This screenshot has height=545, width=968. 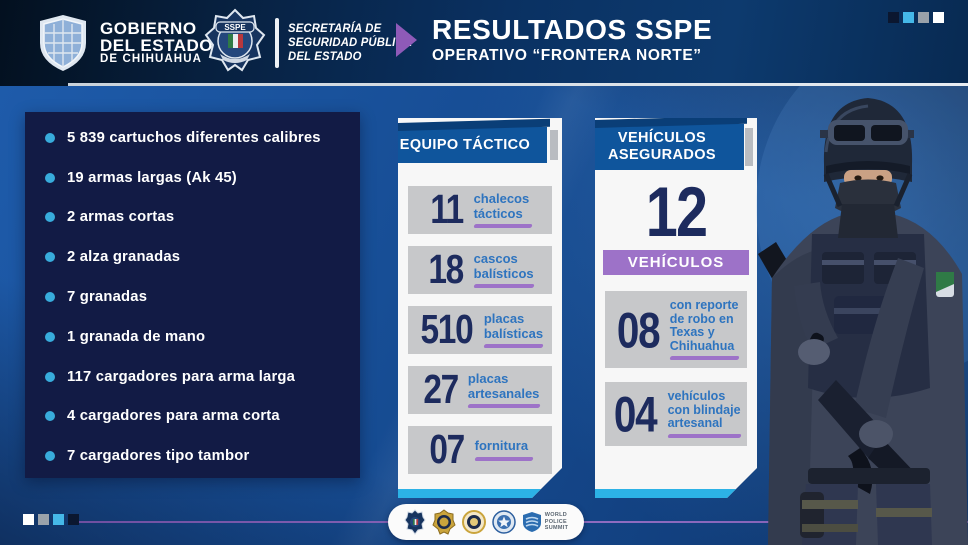 What do you see at coordinates (501, 206) in the screenshot?
I see `stat-label: chalecos tácticos` at bounding box center [501, 206].